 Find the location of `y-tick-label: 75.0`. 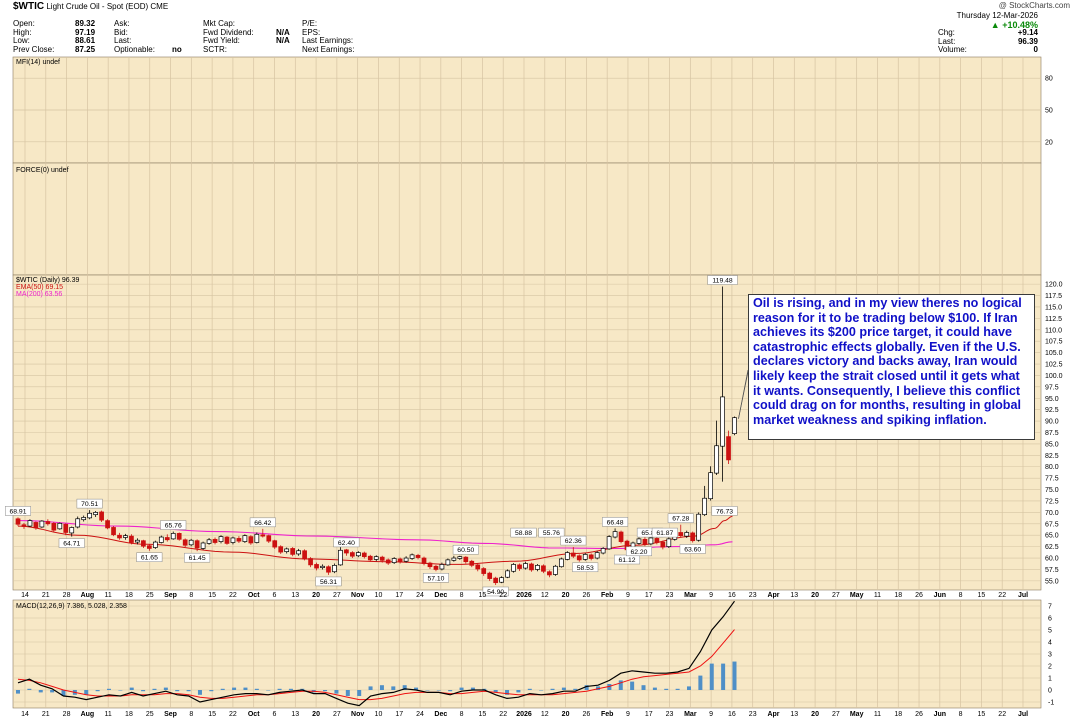

y-tick-label: 75.0 is located at coordinates (1052, 490).